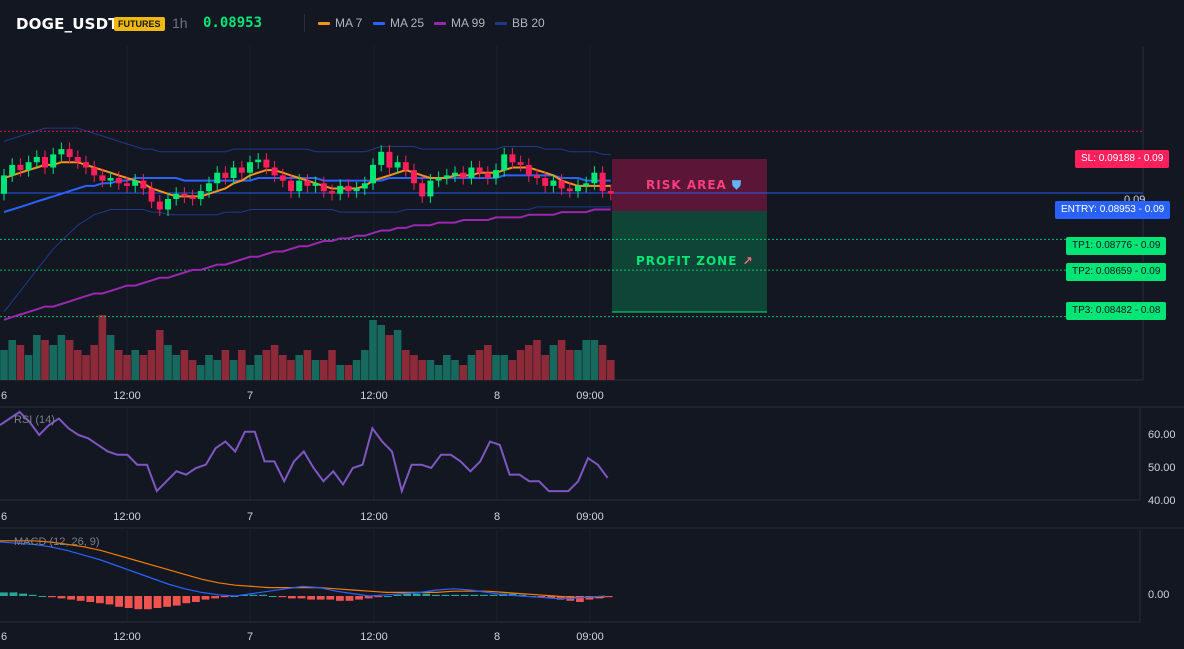 The width and height of the screenshot is (1184, 649). I want to click on legend-bb20: BB 20, so click(520, 23).